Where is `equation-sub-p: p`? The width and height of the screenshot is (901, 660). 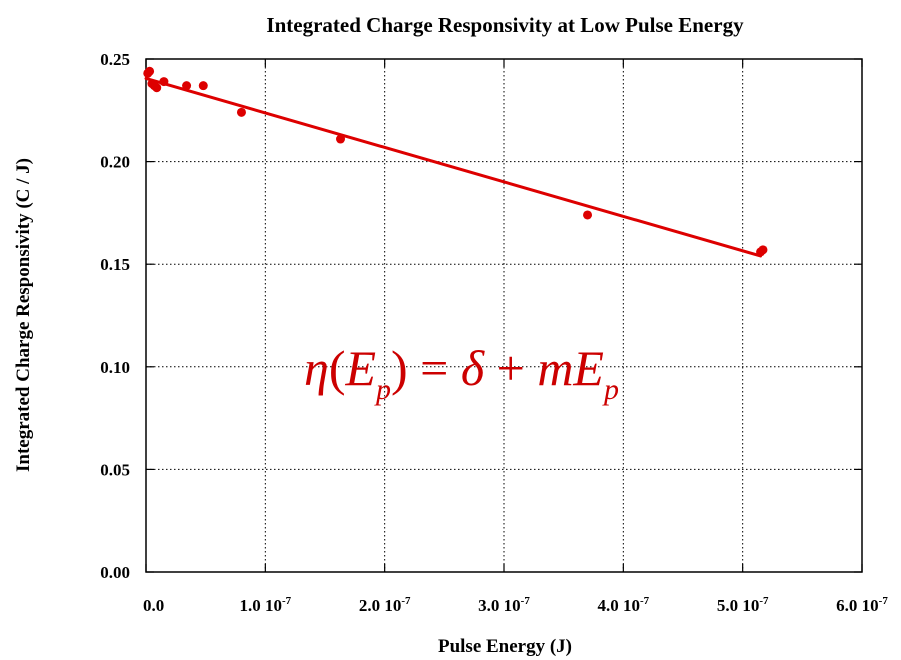 equation-sub-p: p is located at coordinates (382, 389).